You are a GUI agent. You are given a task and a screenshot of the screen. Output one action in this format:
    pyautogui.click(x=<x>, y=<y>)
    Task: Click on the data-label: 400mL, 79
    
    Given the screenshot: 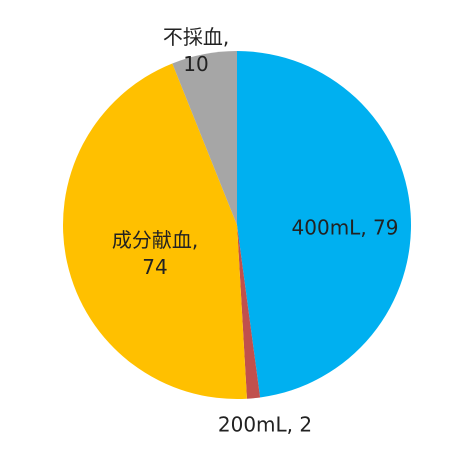 What is the action you would take?
    pyautogui.click(x=345, y=227)
    